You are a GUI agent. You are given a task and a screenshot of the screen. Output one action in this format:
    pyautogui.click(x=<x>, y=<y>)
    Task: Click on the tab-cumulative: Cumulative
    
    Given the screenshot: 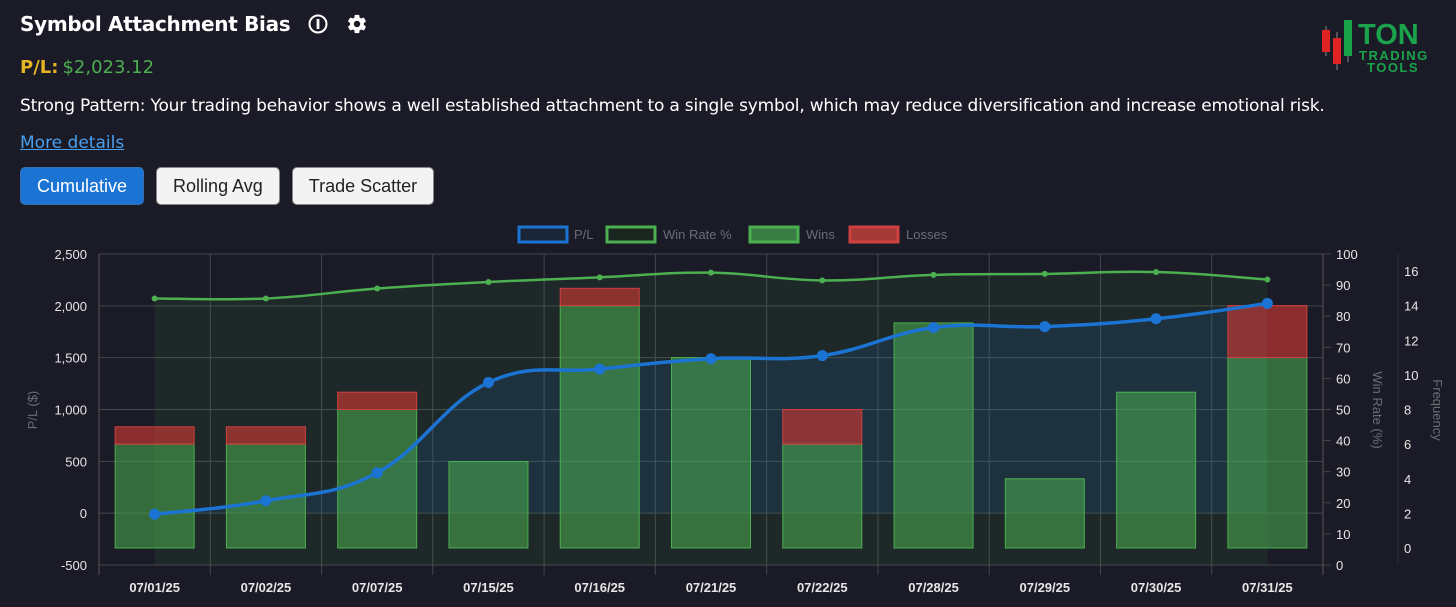 What is the action you would take?
    pyautogui.click(x=82, y=186)
    